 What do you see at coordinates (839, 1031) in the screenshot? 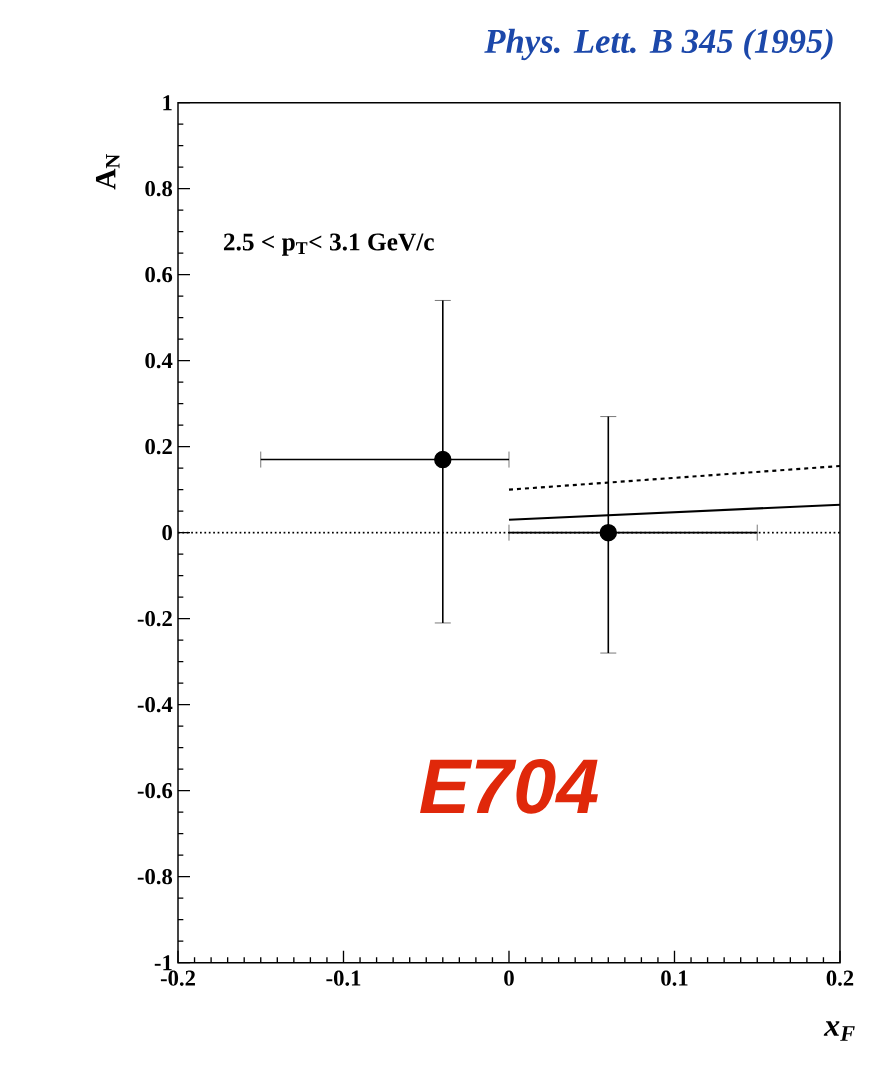
I see `x-axis-title: x$_{F}$` at bounding box center [839, 1031].